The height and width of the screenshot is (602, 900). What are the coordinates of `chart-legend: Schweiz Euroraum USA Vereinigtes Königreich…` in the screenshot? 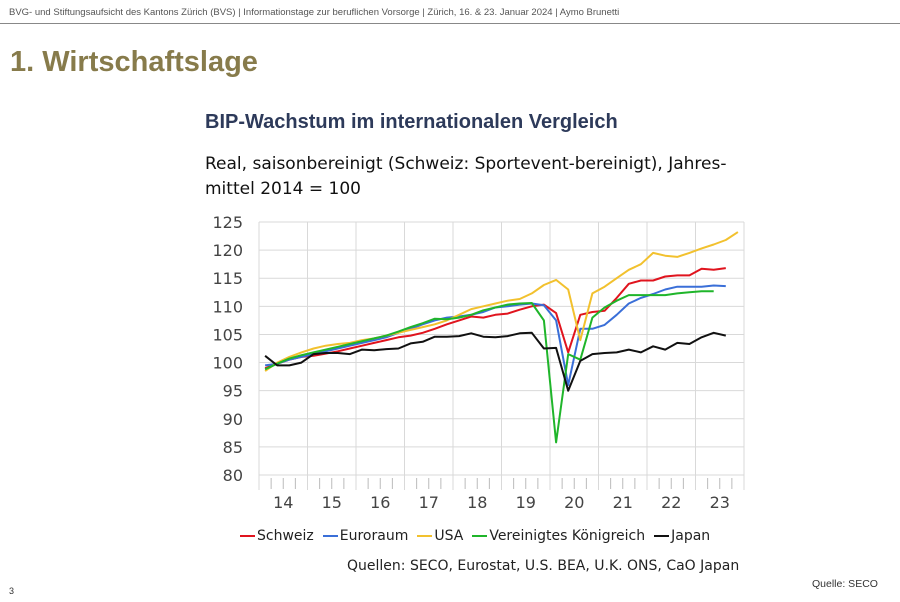 It's located at (475, 536).